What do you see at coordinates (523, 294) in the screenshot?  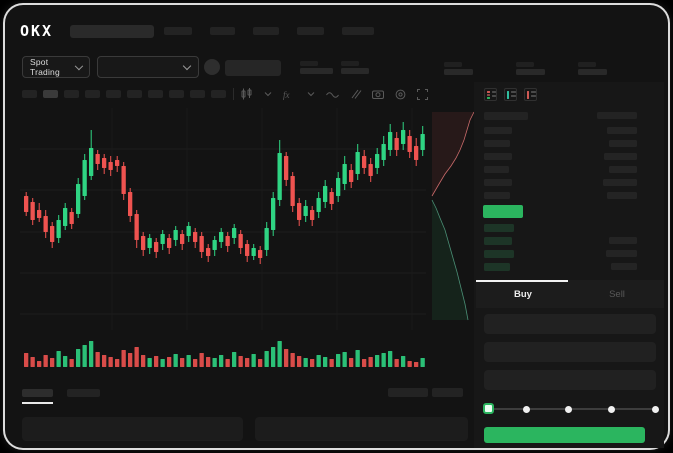 I see `tab-buy: Buy` at bounding box center [523, 294].